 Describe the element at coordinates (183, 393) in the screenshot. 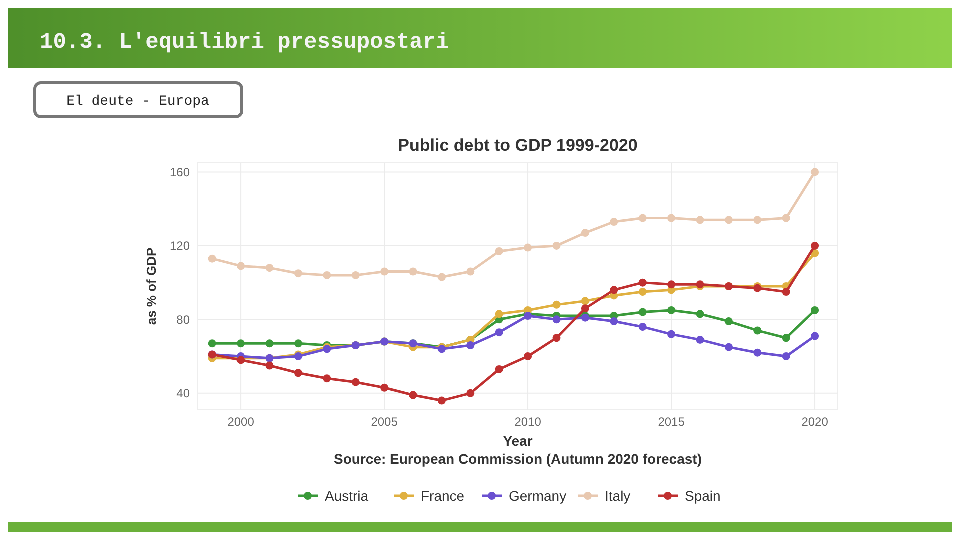

I see `y-tick-label: 40` at that location.